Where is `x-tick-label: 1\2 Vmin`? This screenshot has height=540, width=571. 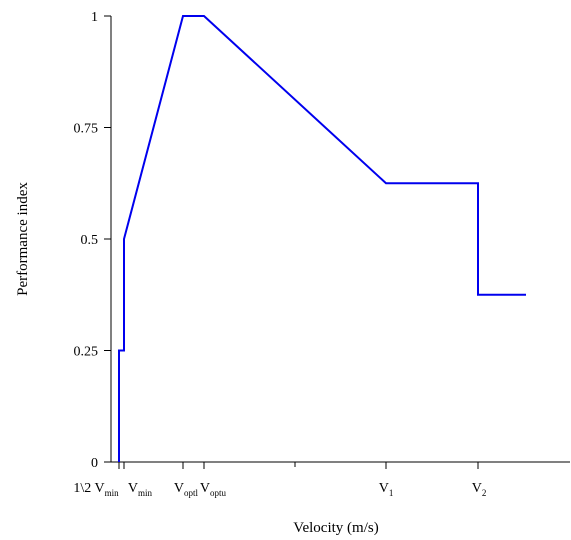 x-tick-label: 1\2 Vmin is located at coordinates (96, 489).